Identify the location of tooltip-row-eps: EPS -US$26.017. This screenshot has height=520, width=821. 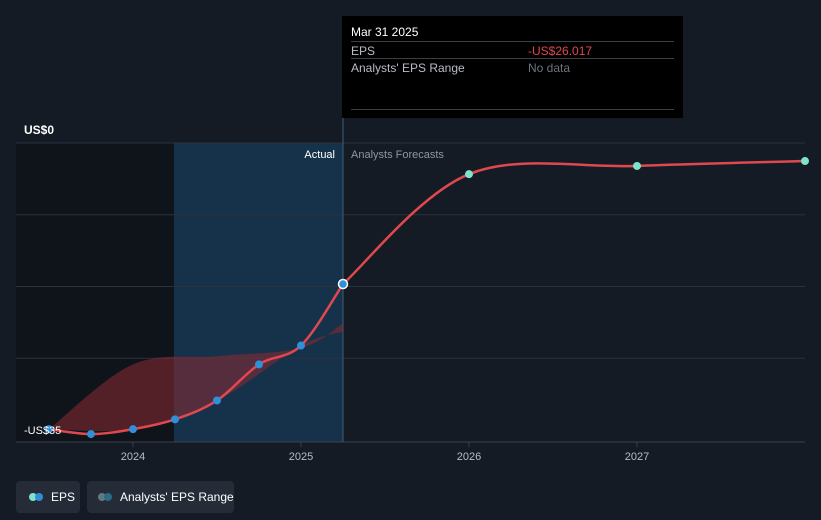
(512, 50).